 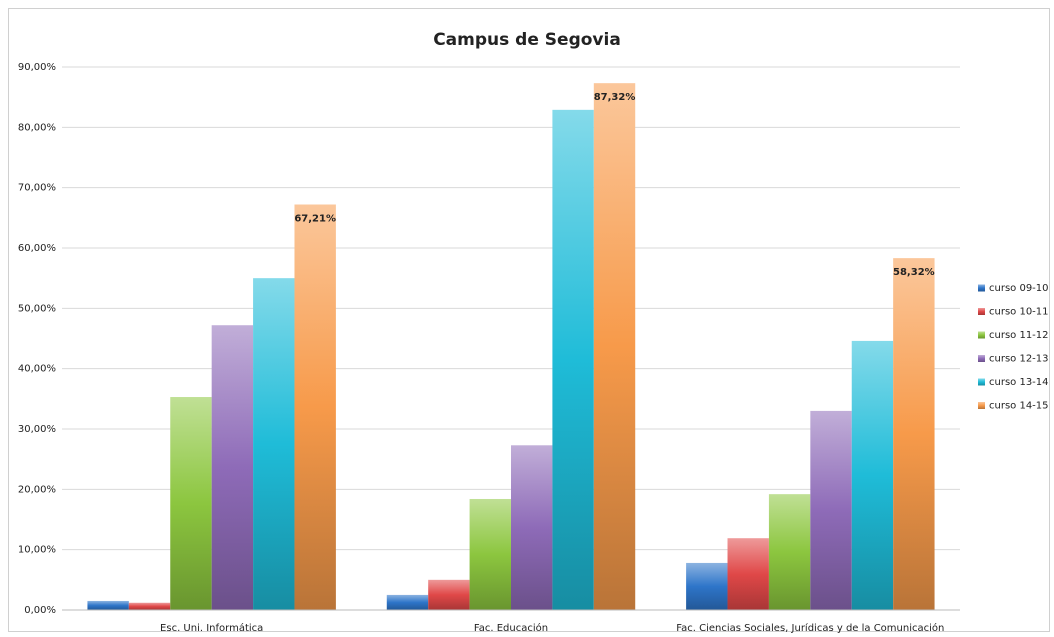 What do you see at coordinates (1019, 312) in the screenshot?
I see `legend-label: curso 10-11` at bounding box center [1019, 312].